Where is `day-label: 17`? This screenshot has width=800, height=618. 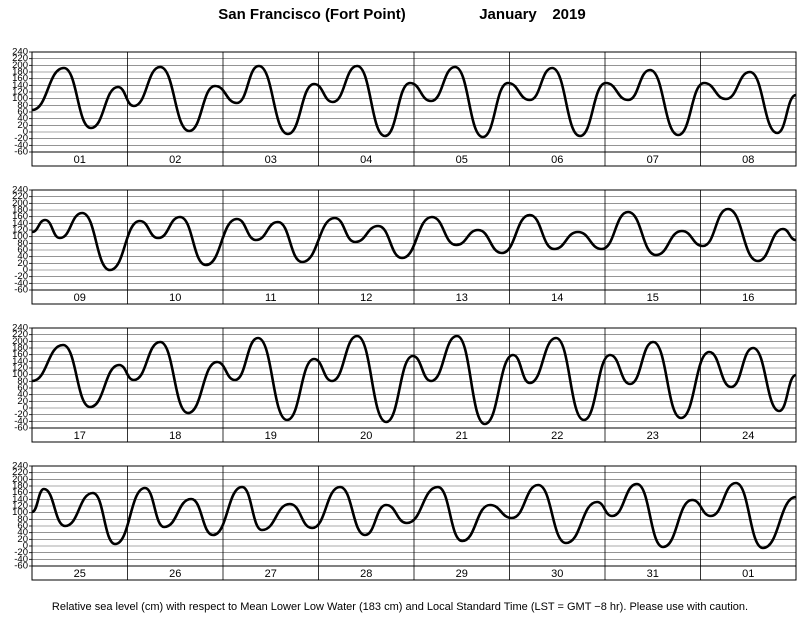
day-label: 17 is located at coordinates (80, 436).